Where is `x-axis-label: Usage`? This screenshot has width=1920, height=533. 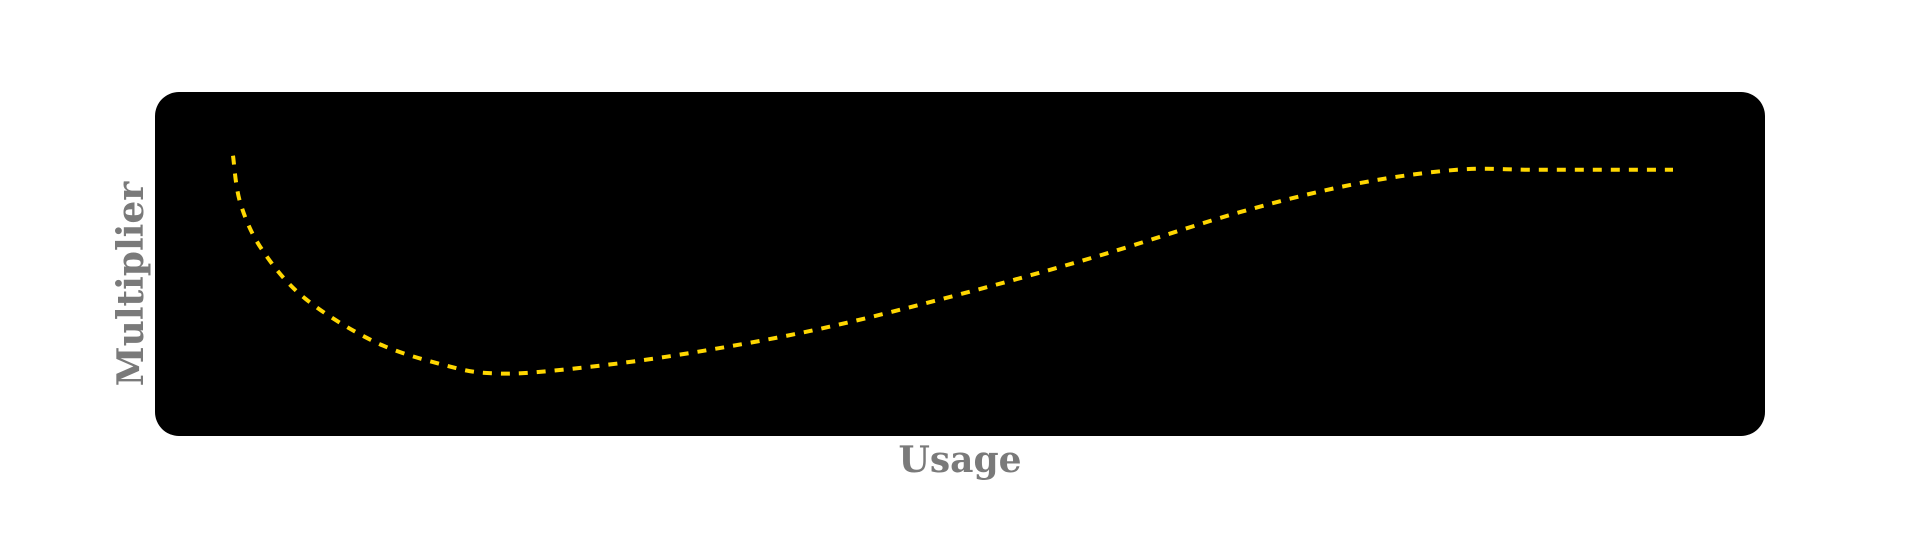 x-axis-label: Usage is located at coordinates (959, 460).